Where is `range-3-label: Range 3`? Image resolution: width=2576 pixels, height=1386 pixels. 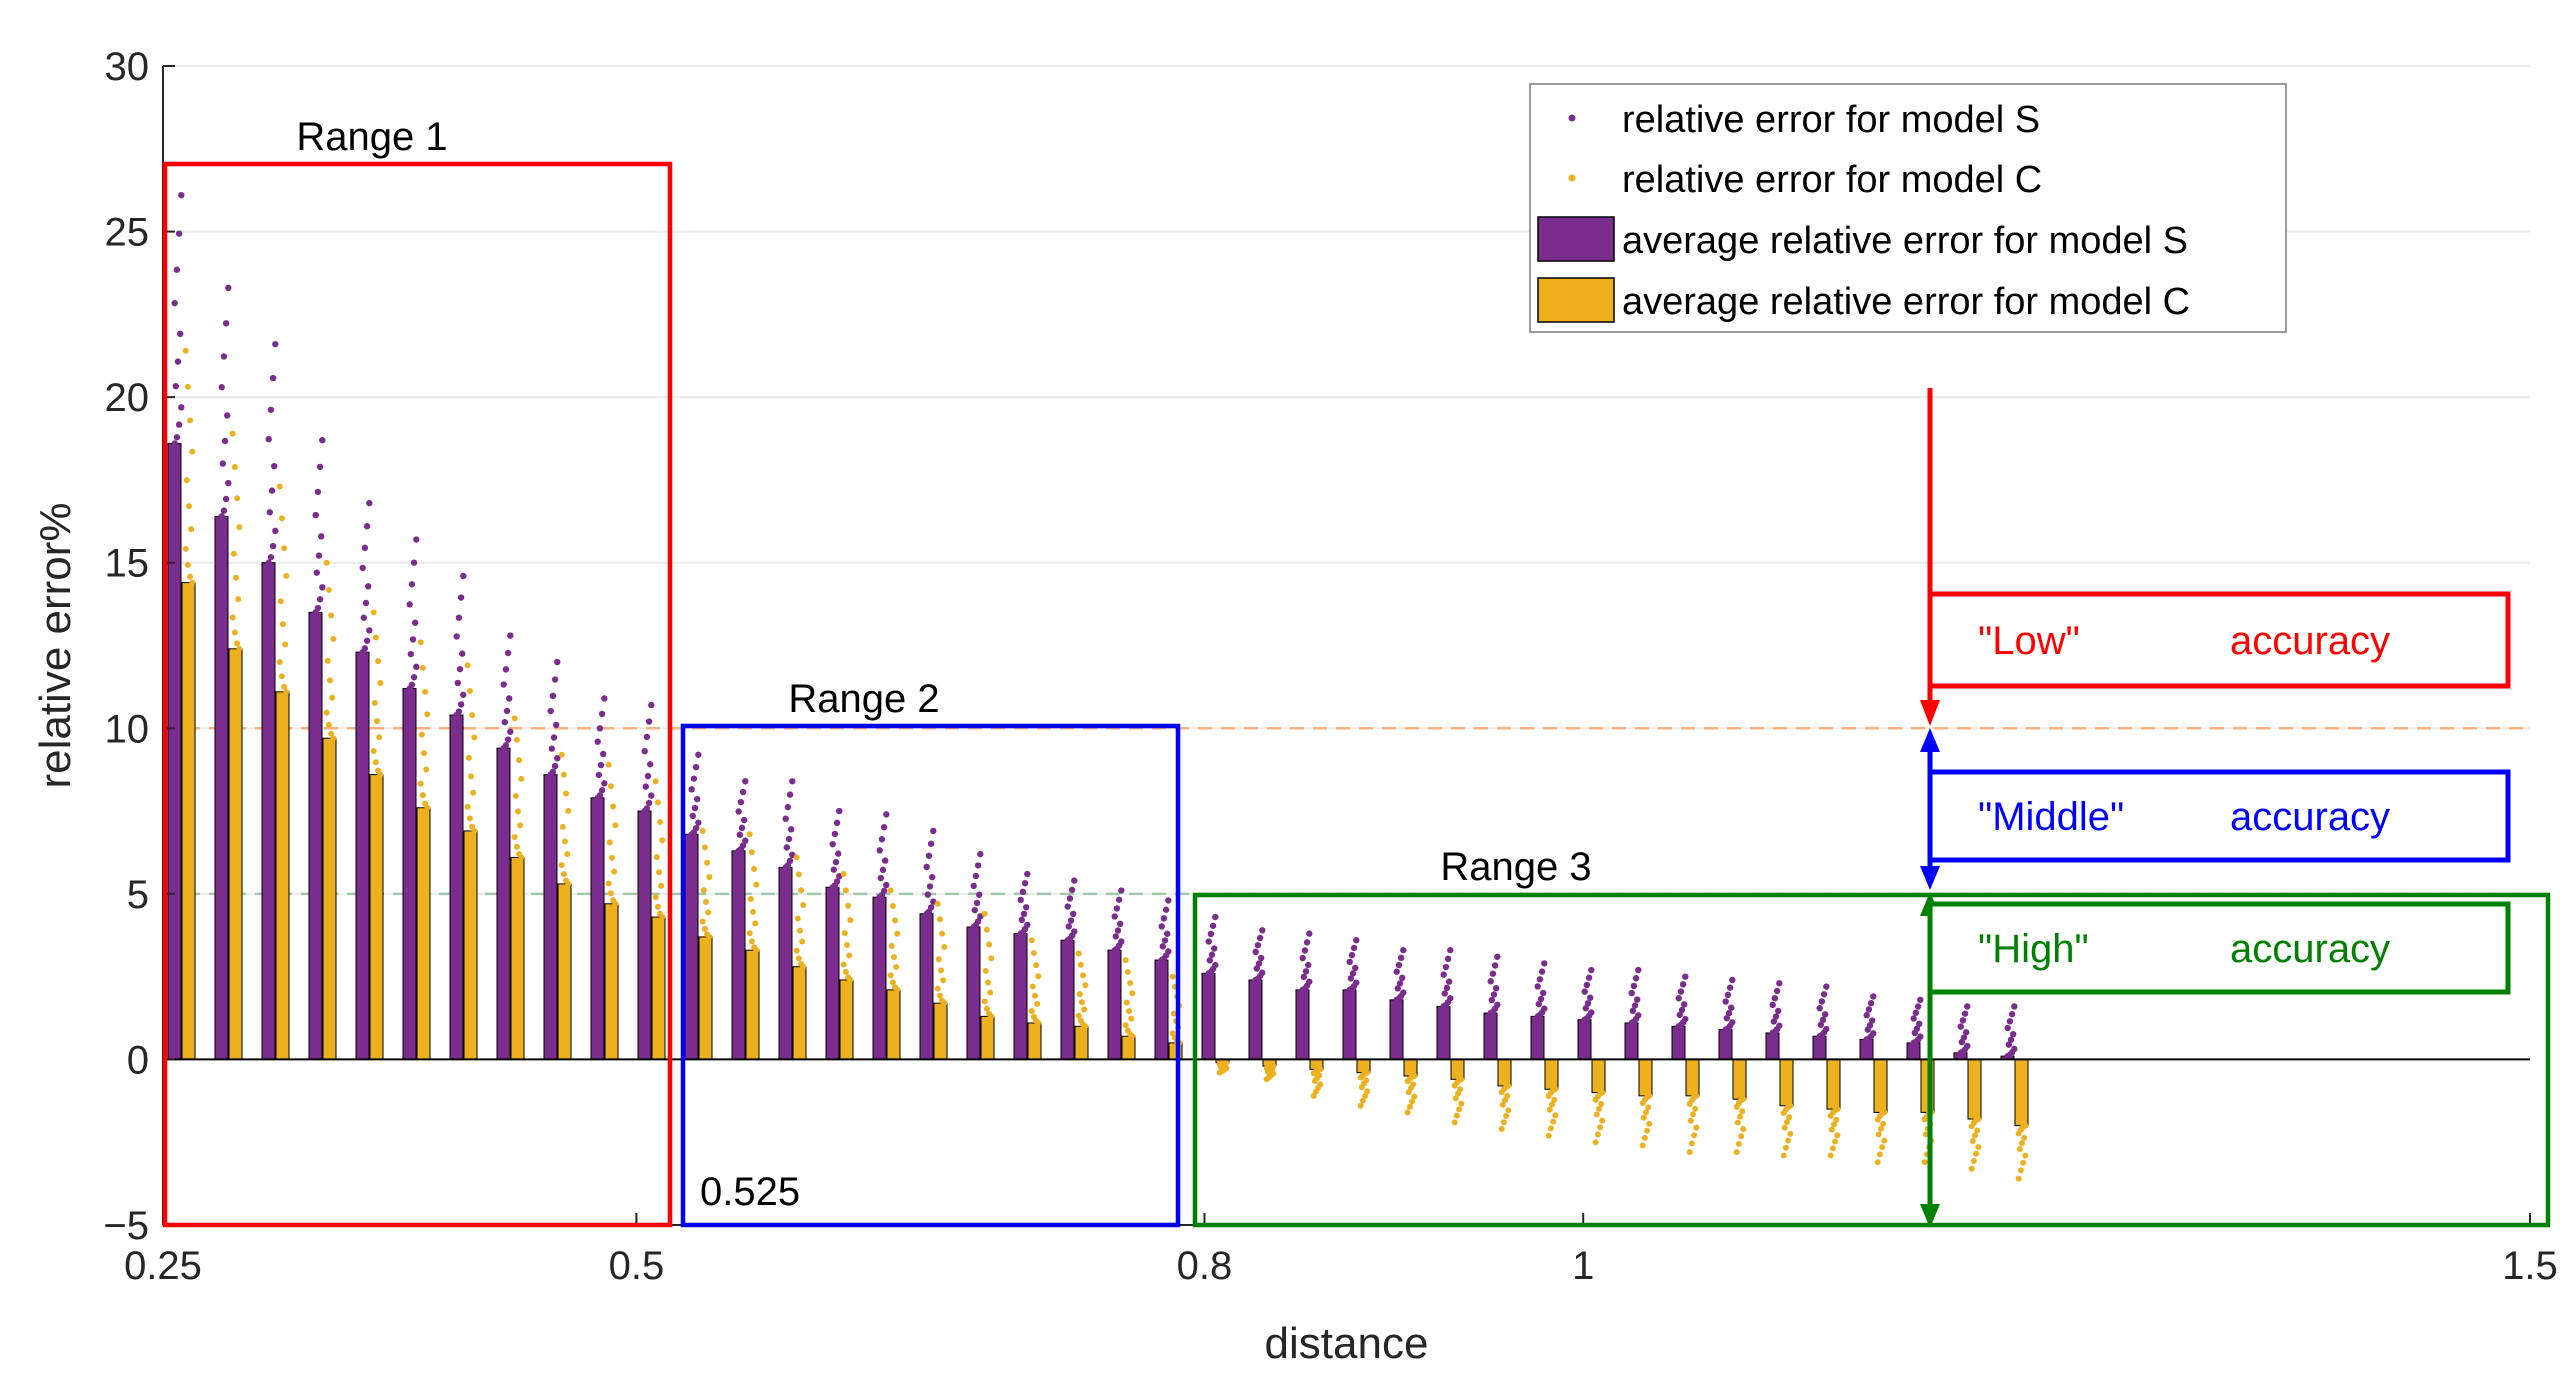 range-3-label: Range 3 is located at coordinates (1515, 867).